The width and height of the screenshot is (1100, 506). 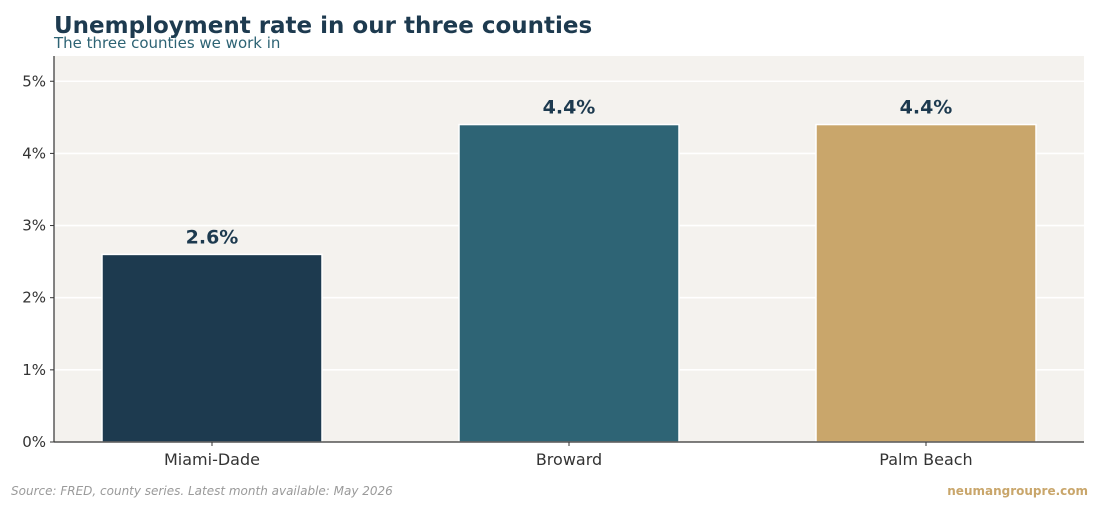 I want to click on y-tick-label: 5%, so click(x=34, y=81).